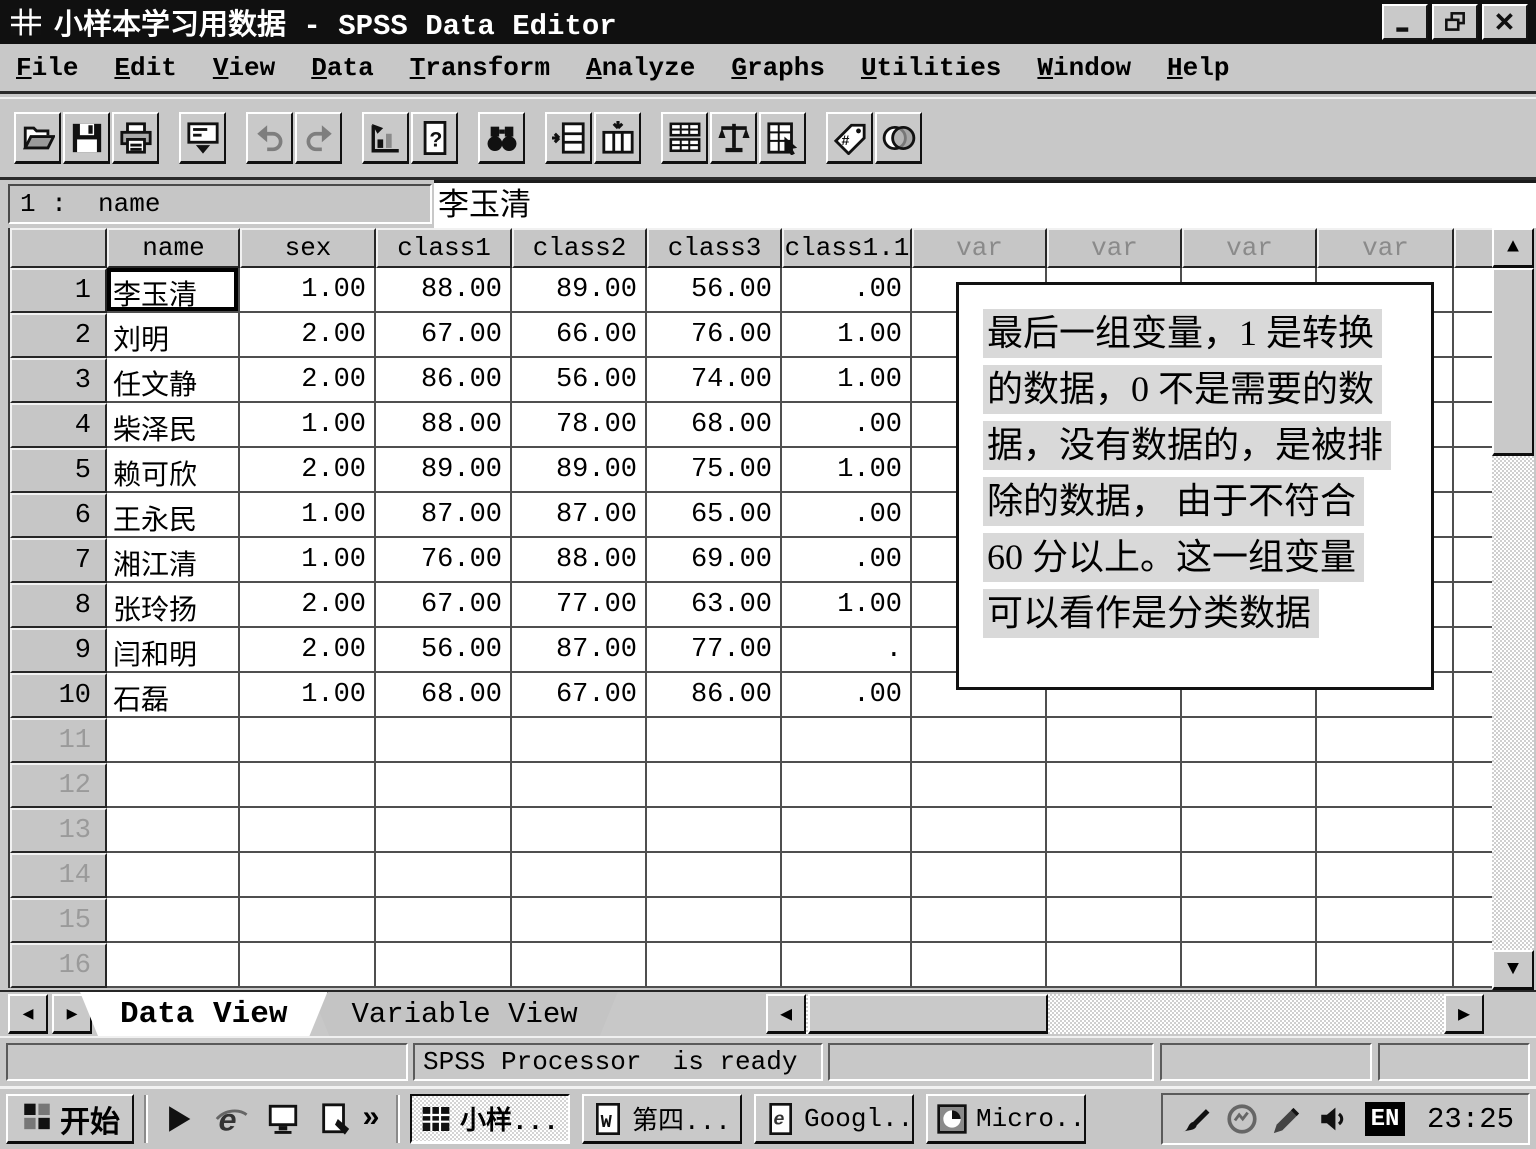  Describe the element at coordinates (283, 1119) in the screenshot. I see `quicklaunch-show-desktop-button` at that location.